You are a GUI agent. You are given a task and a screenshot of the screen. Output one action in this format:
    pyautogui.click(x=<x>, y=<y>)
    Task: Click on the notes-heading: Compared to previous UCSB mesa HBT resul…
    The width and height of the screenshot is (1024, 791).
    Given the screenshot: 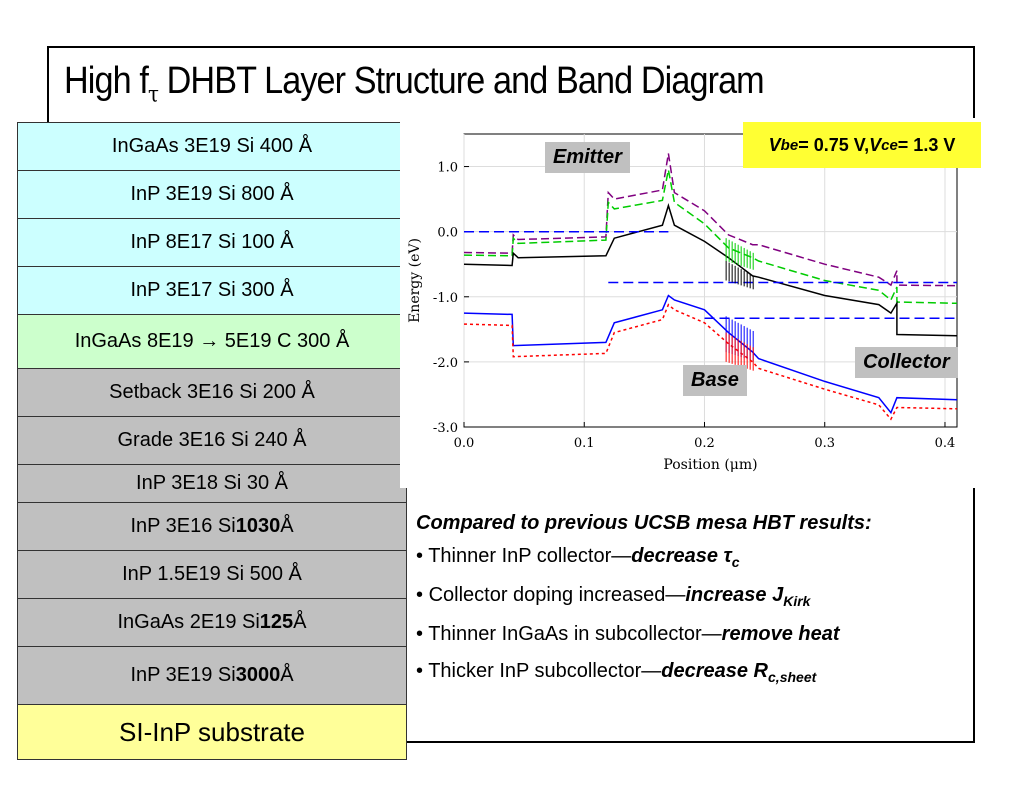 What is the action you would take?
    pyautogui.click(x=644, y=523)
    